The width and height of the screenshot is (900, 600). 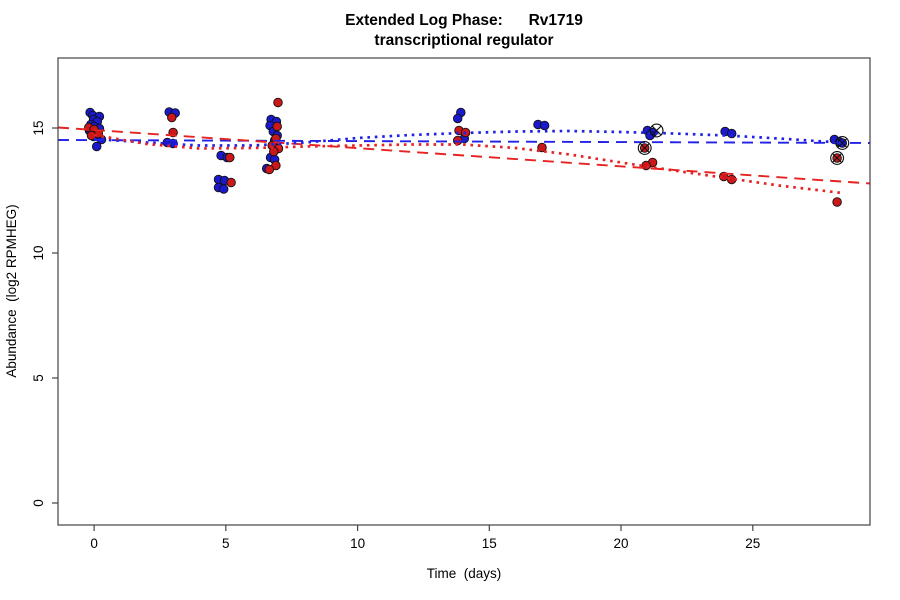 What do you see at coordinates (226, 543) in the screenshot?
I see `x-tick-label: 5` at bounding box center [226, 543].